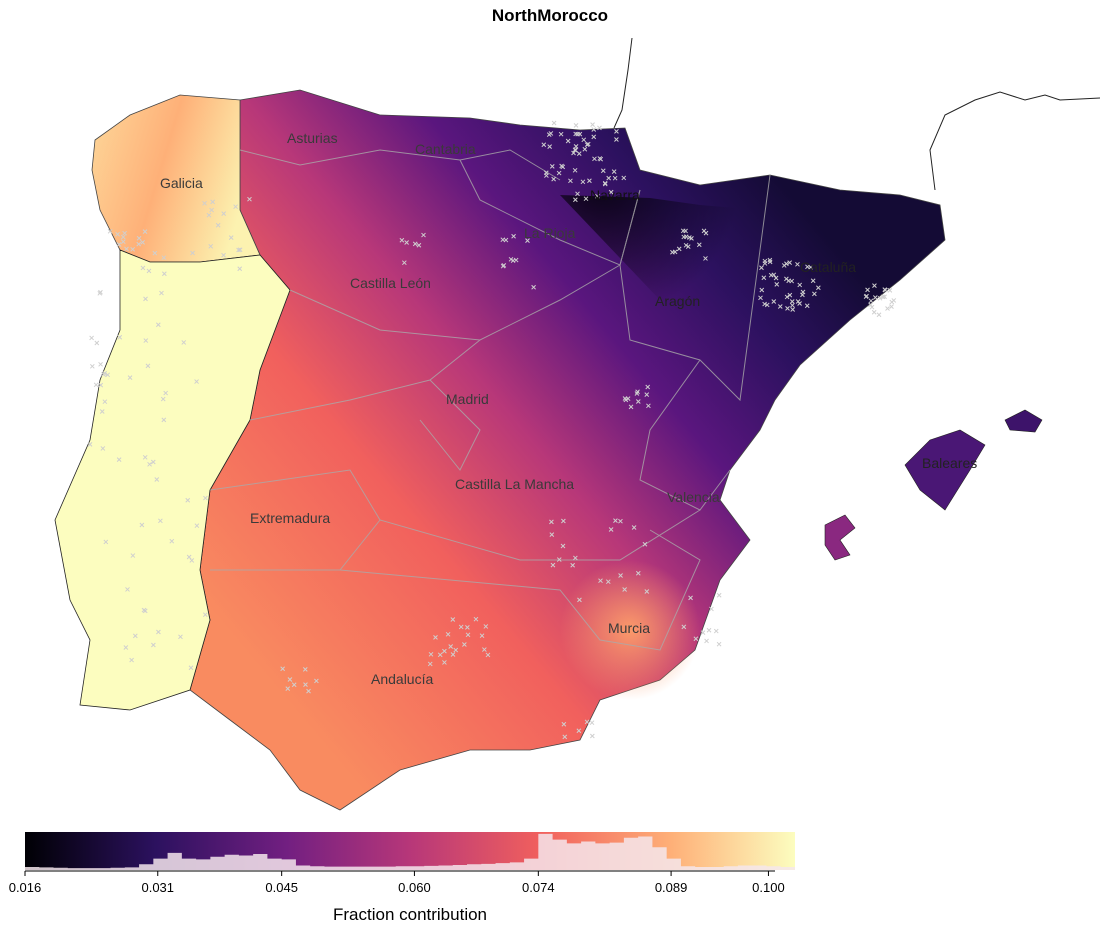 The width and height of the screenshot is (1100, 934). I want to click on colorbar-tick-label: 0.089, so click(671, 887).